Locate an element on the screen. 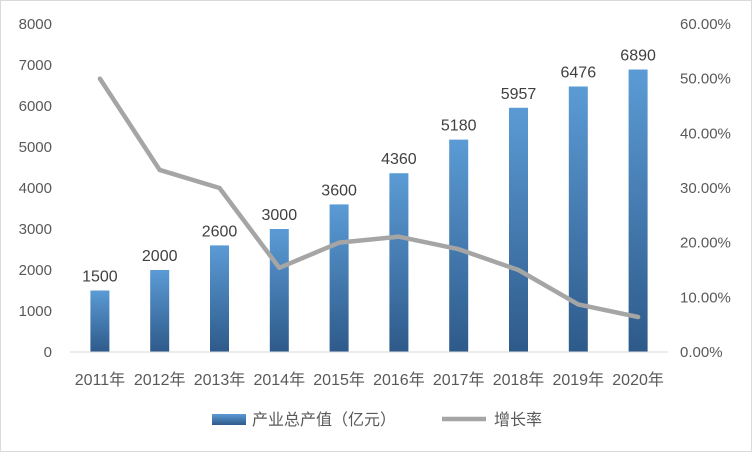 The height and width of the screenshot is (452, 752). left-axis-tick-label: 0 is located at coordinates (48, 352).